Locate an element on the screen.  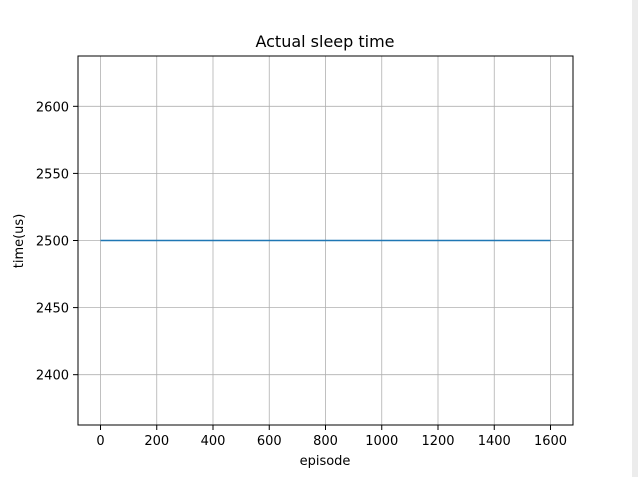
x-axis-label: episode is located at coordinates (325, 461).